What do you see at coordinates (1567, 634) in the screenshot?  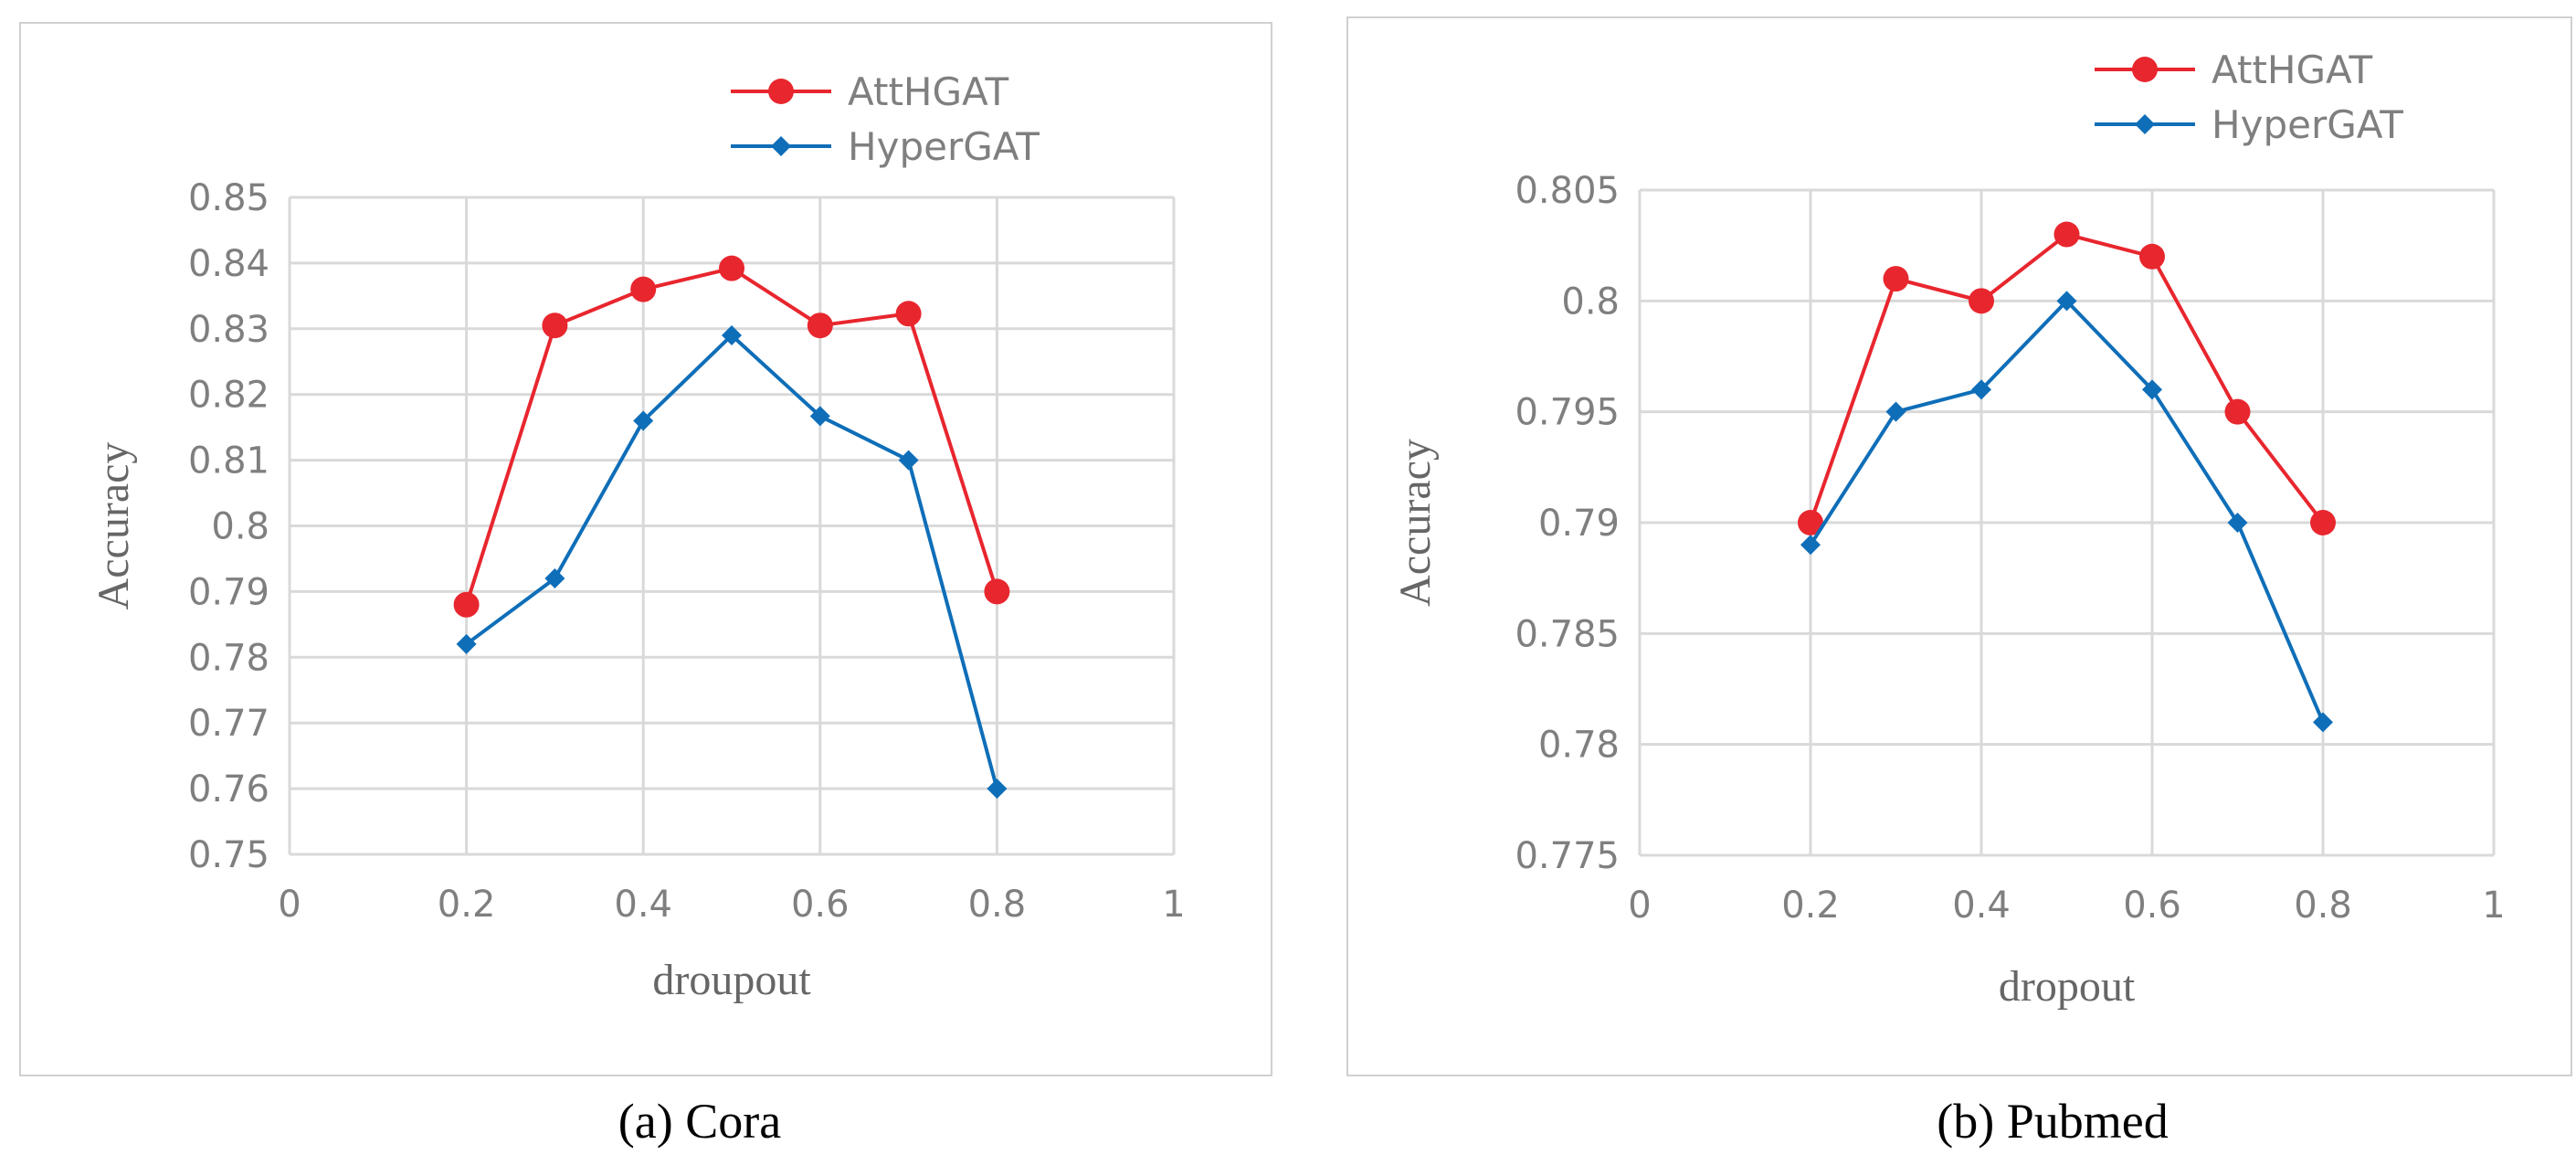 I see `y-tick-label: 0.785` at bounding box center [1567, 634].